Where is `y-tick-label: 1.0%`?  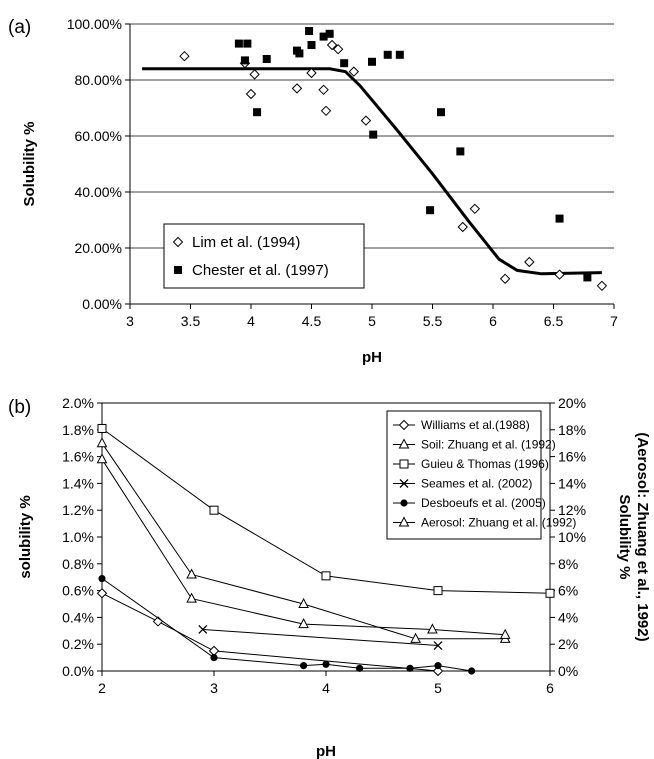 y-tick-label: 1.0% is located at coordinates (78, 537).